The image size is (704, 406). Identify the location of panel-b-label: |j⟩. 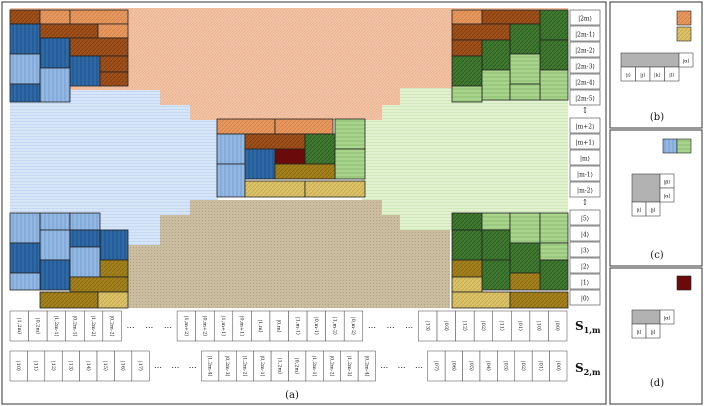
(642, 76).